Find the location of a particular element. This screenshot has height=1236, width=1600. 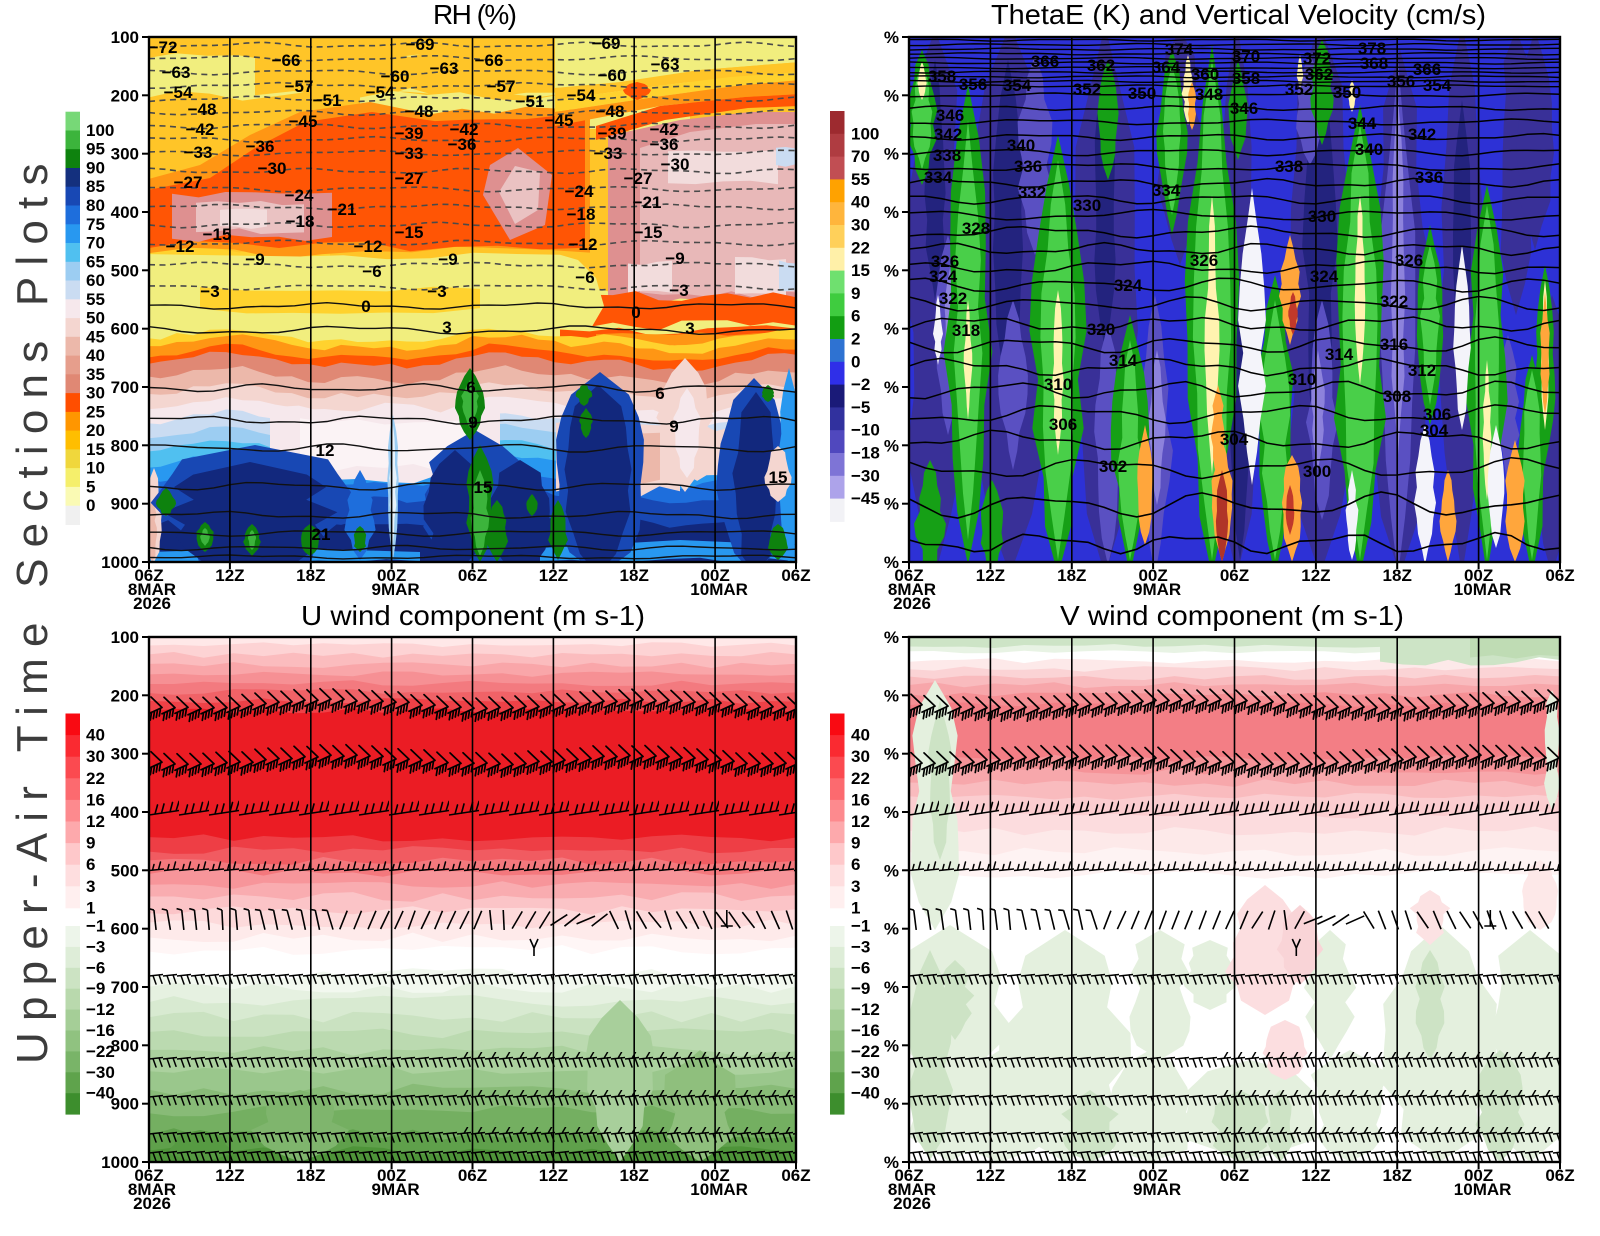

svg-text: 45 is located at coordinates (95, 336).